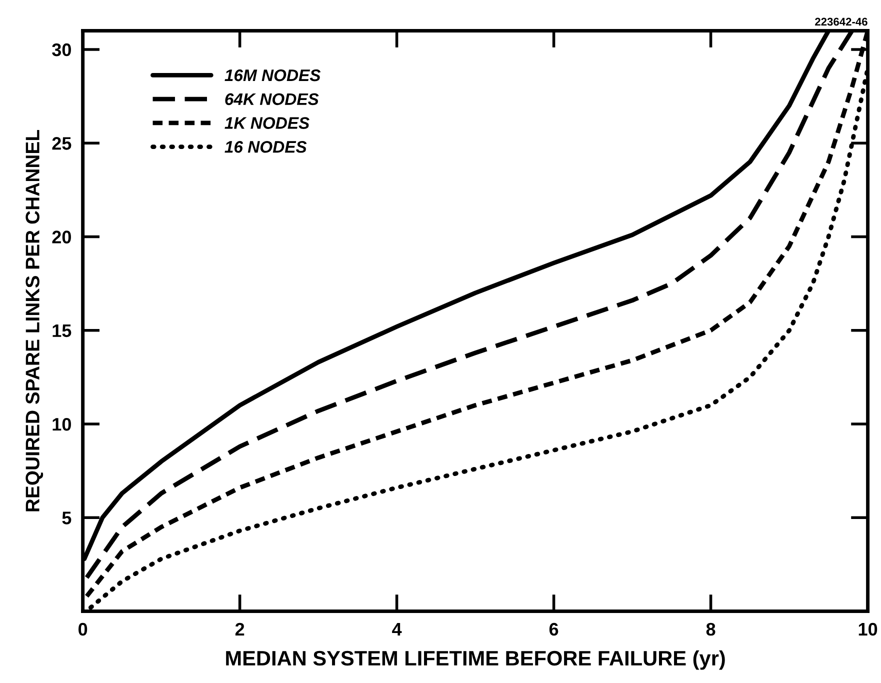 Image resolution: width=881 pixels, height=683 pixels. I want to click on y-tick-label: 15, so click(62, 331).